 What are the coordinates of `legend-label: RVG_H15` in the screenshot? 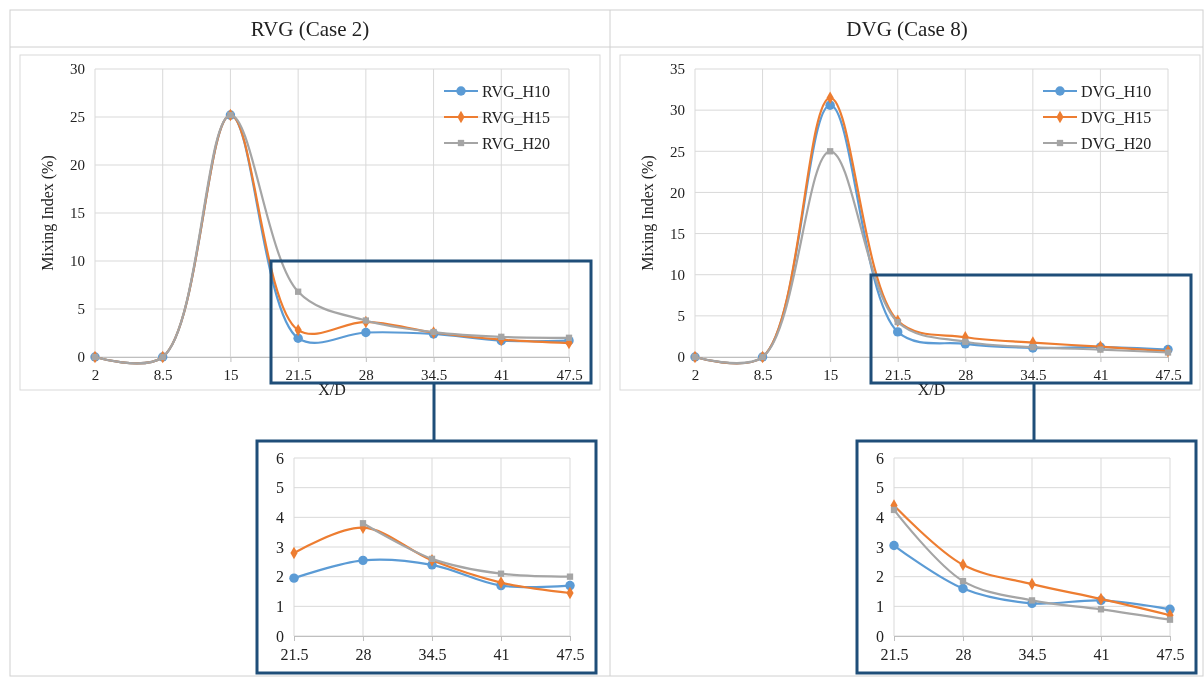 It's located at (516, 117).